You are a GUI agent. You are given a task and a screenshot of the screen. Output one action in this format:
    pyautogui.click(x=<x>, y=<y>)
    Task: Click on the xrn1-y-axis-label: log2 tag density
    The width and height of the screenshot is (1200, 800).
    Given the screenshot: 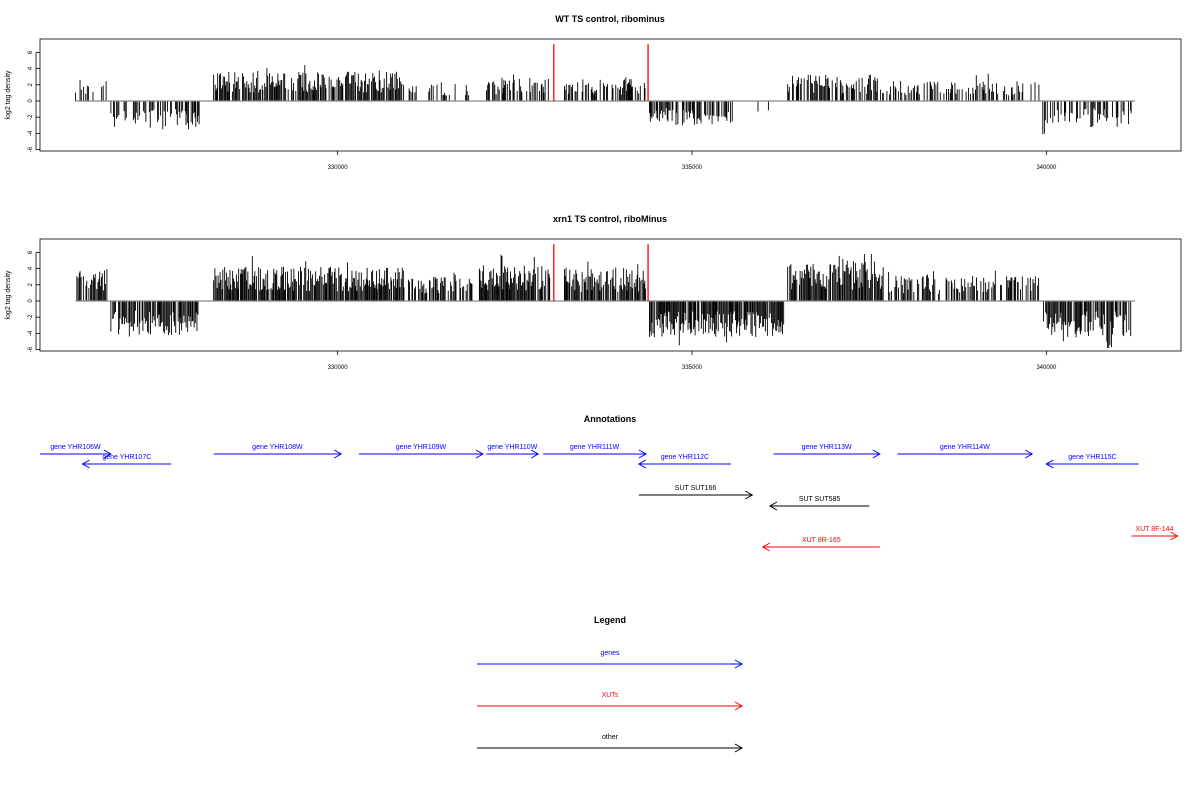 What is the action you would take?
    pyautogui.click(x=8, y=295)
    